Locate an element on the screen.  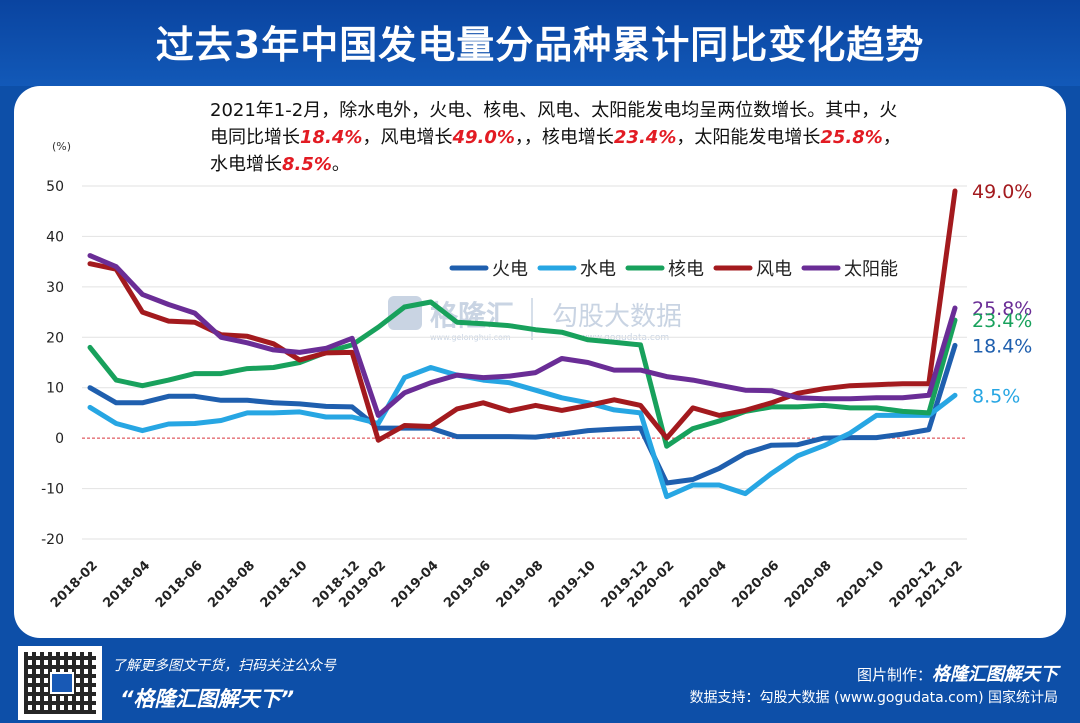
end-label-水电: 8.5% is located at coordinates (996, 396).